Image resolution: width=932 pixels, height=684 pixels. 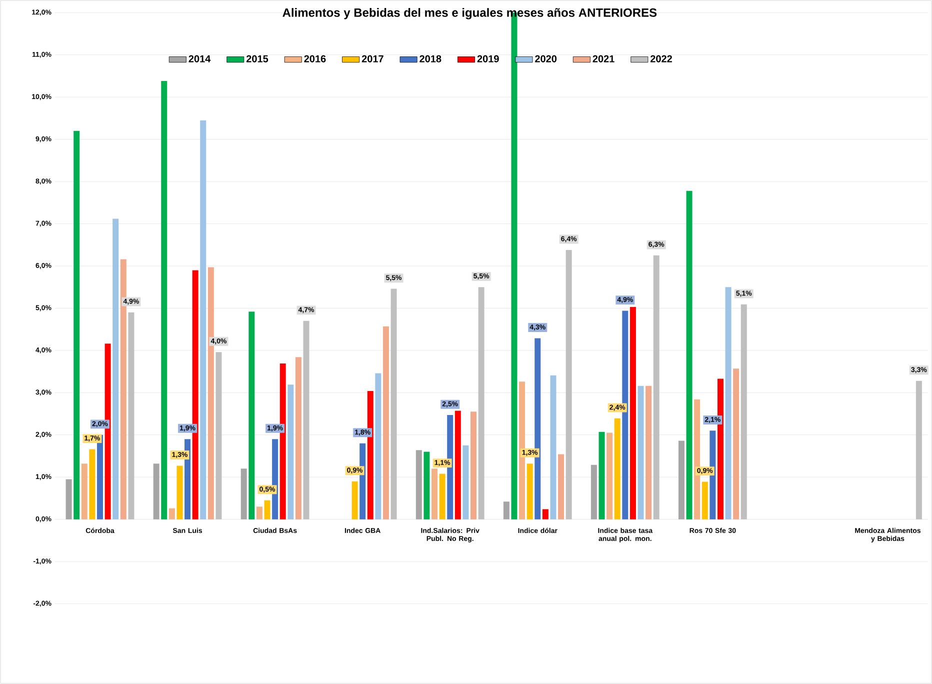 I want to click on legend-label: 2020, so click(x=546, y=58).